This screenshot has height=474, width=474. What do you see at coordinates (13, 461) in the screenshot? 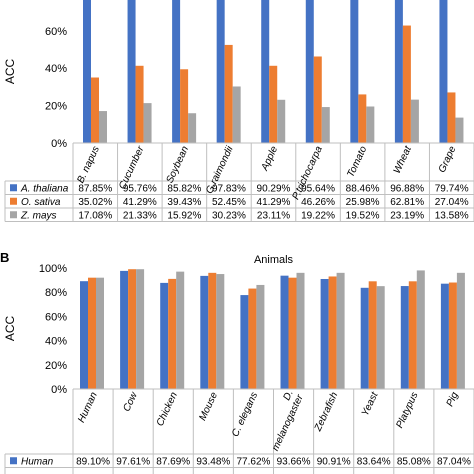
I see `panel-2-legend-swatch` at bounding box center [13, 461].